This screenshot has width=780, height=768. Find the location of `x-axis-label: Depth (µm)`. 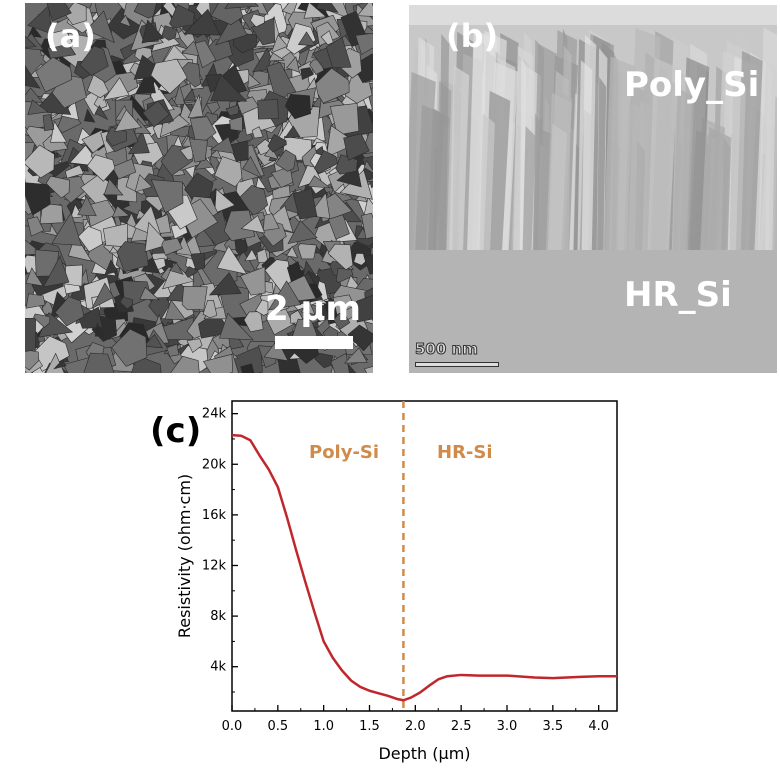

x-axis-label: Depth (µm) is located at coordinates (424, 753).